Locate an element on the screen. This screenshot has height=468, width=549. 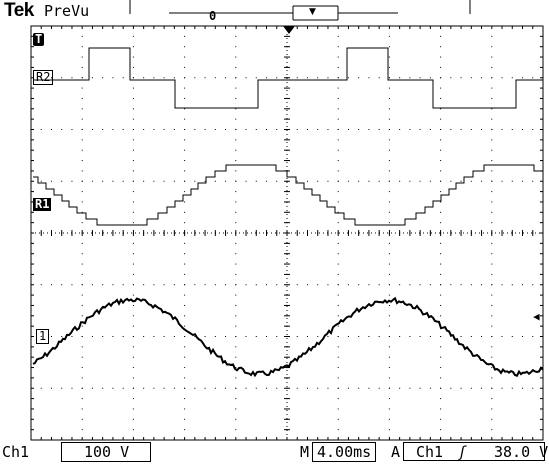
status-bar: Tek PreVu is located at coordinates (274, 13).